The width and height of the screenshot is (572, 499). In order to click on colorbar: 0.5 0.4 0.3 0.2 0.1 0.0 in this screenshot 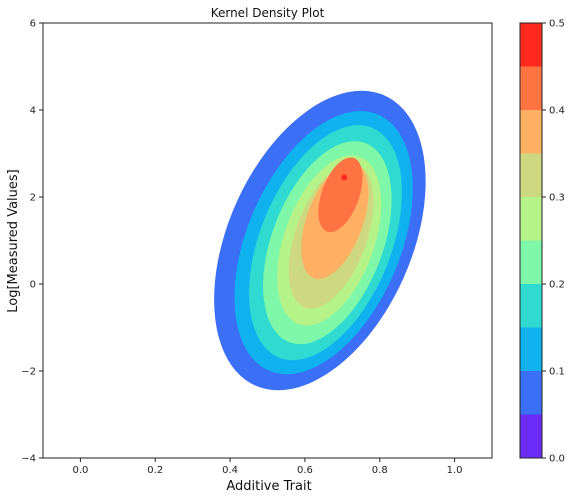, I will do `click(542, 242)`.